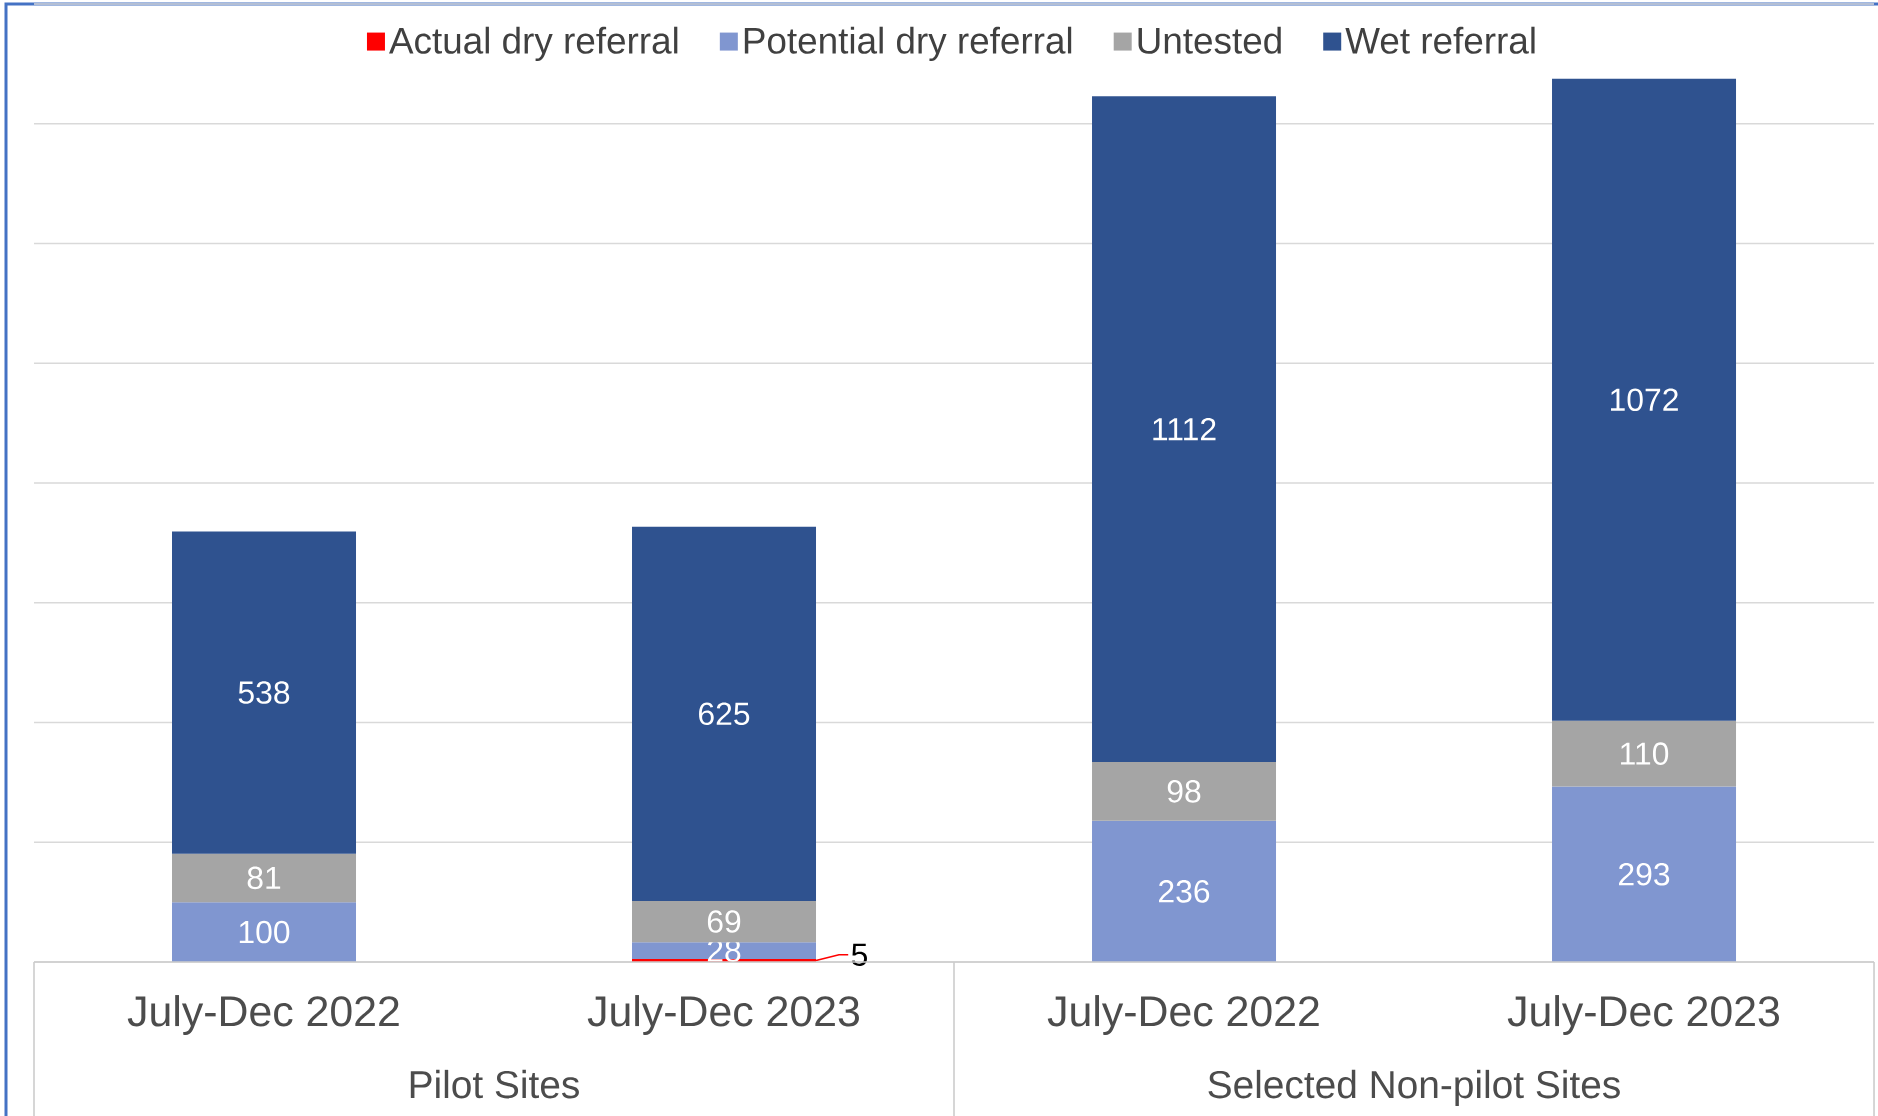 The image size is (1878, 1116). I want to click on data-label: 1112, so click(1184, 429).